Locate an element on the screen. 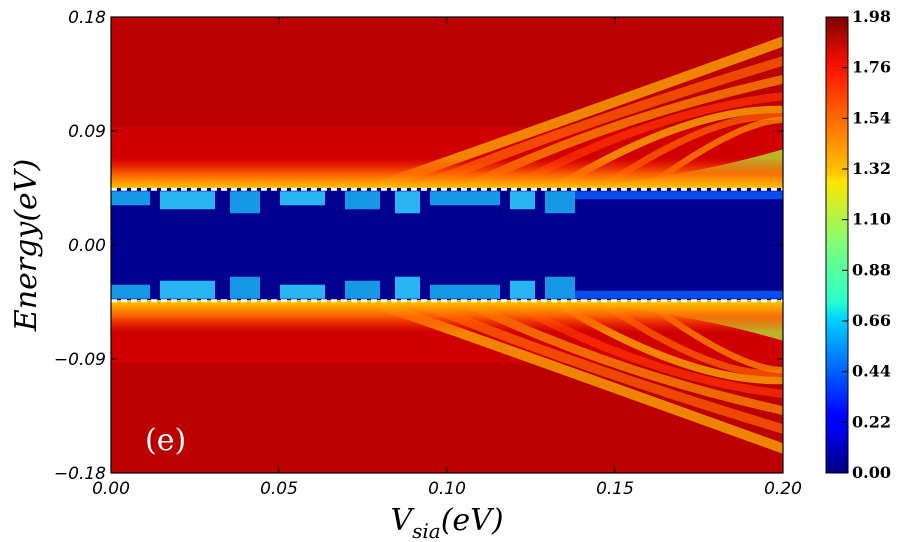  x-tick-label: 0.10 is located at coordinates (447, 489).